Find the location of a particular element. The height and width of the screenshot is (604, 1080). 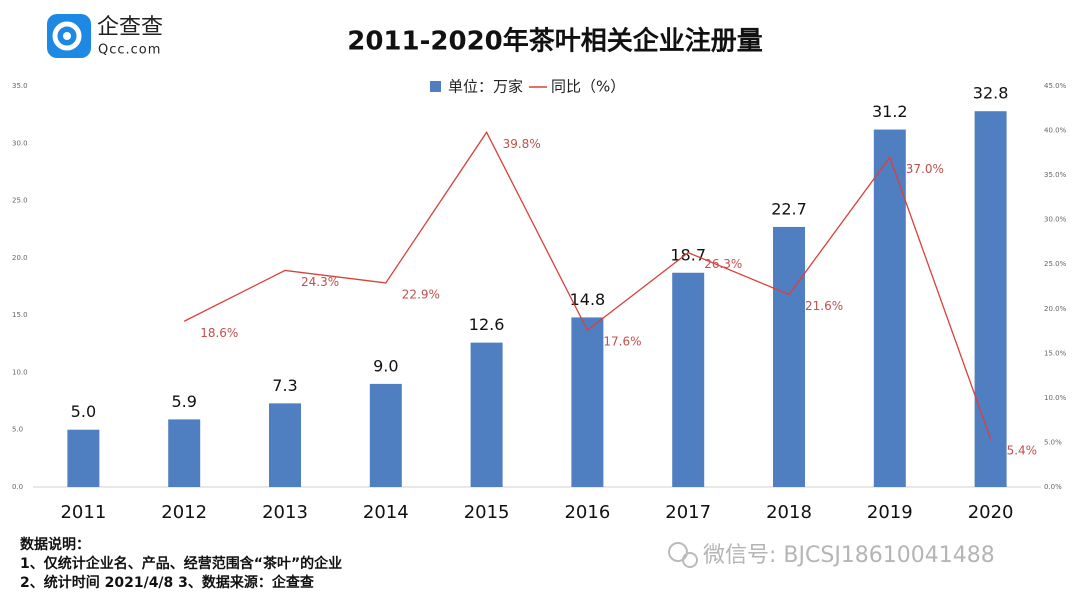

x-tick-label: 2012 is located at coordinates (184, 512).